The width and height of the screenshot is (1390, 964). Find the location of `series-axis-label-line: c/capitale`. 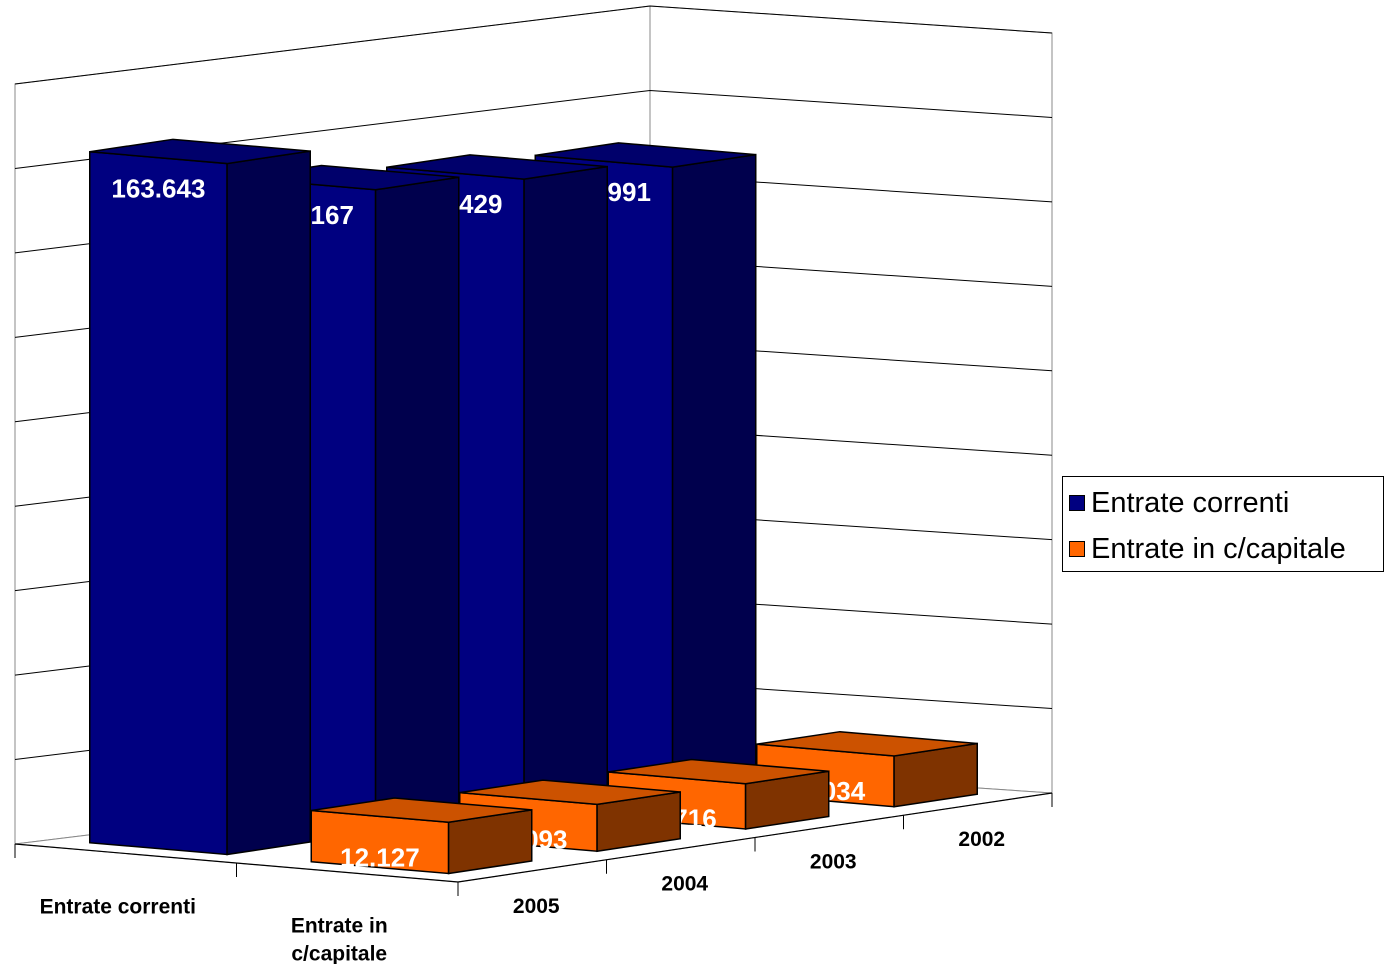

series-axis-label-line: c/capitale is located at coordinates (339, 953).